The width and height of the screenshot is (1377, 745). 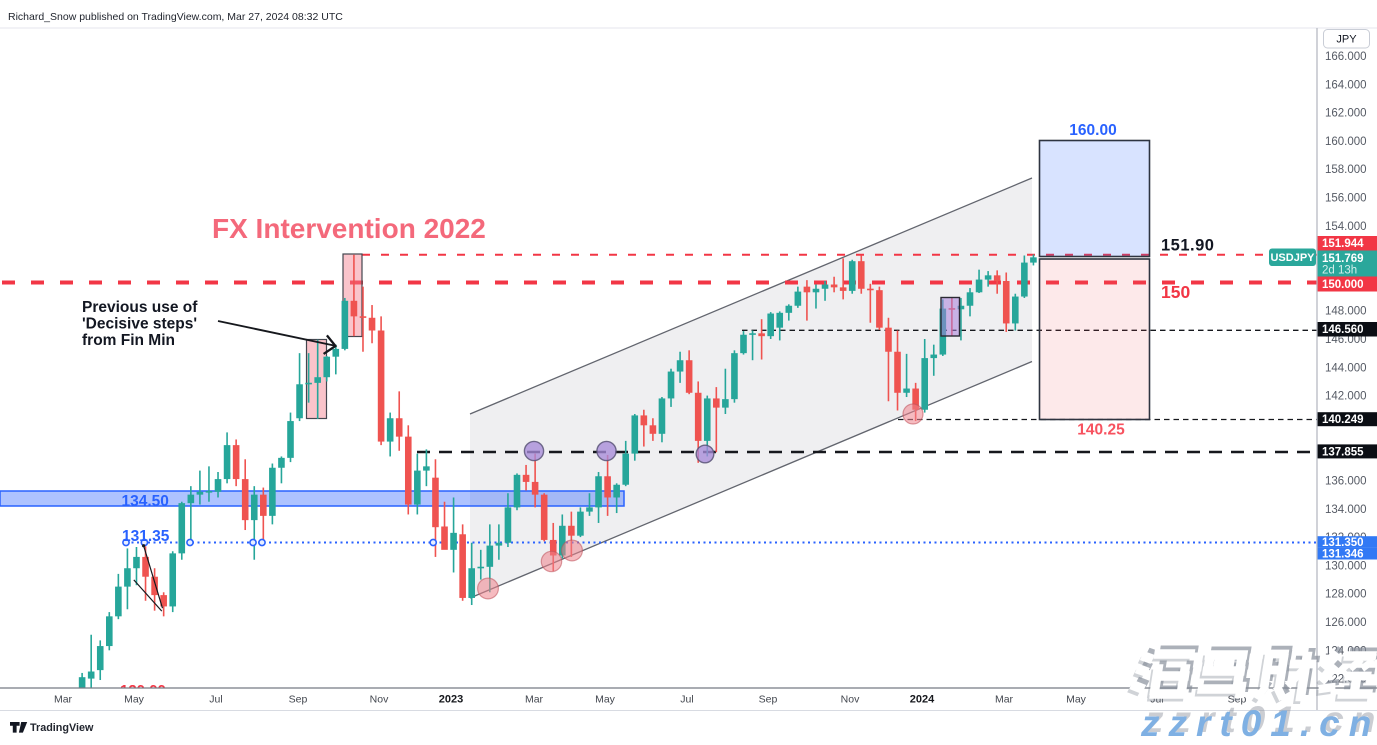 I want to click on svg-text: 151.90, so click(x=1187, y=246).